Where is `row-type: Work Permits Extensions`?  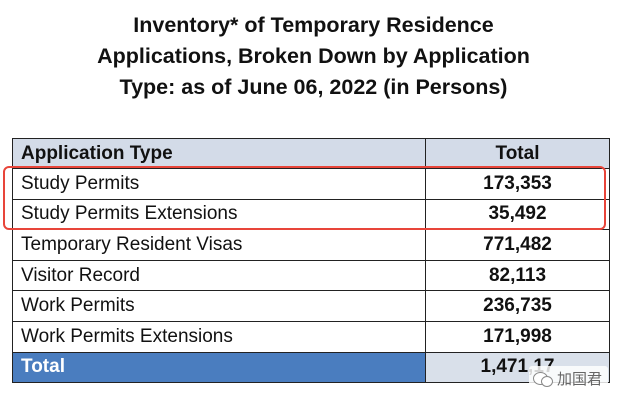
row-type: Work Permits Extensions is located at coordinates (219, 336).